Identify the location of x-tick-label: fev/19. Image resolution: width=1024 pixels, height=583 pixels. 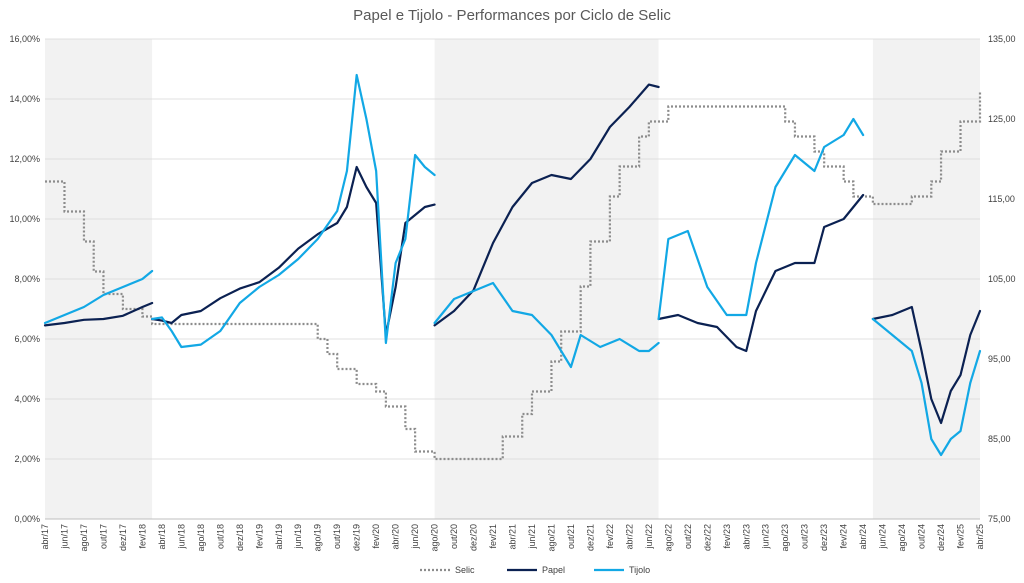
(259, 536).